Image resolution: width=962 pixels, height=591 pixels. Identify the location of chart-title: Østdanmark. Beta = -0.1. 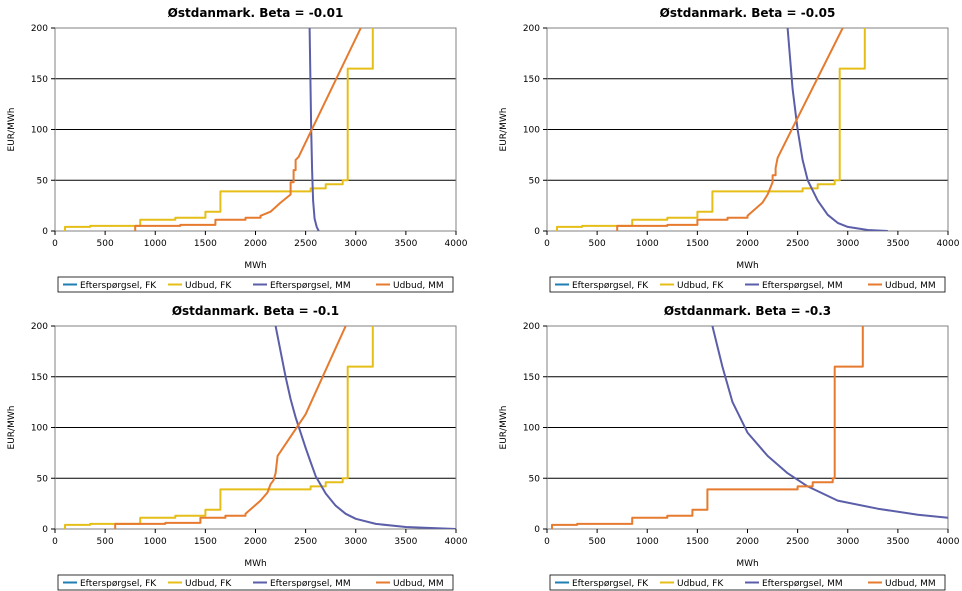
(255, 311).